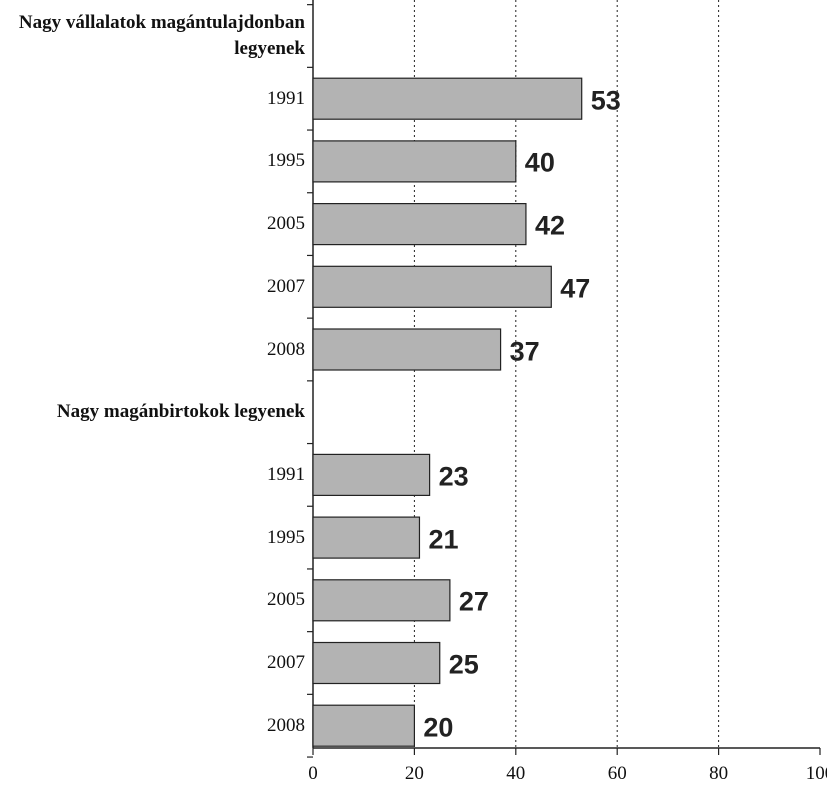 This screenshot has width=827, height=788. Describe the element at coordinates (180, 412) in the screenshot. I see `group-label: Nagy magánbirtokok legyenek` at that location.